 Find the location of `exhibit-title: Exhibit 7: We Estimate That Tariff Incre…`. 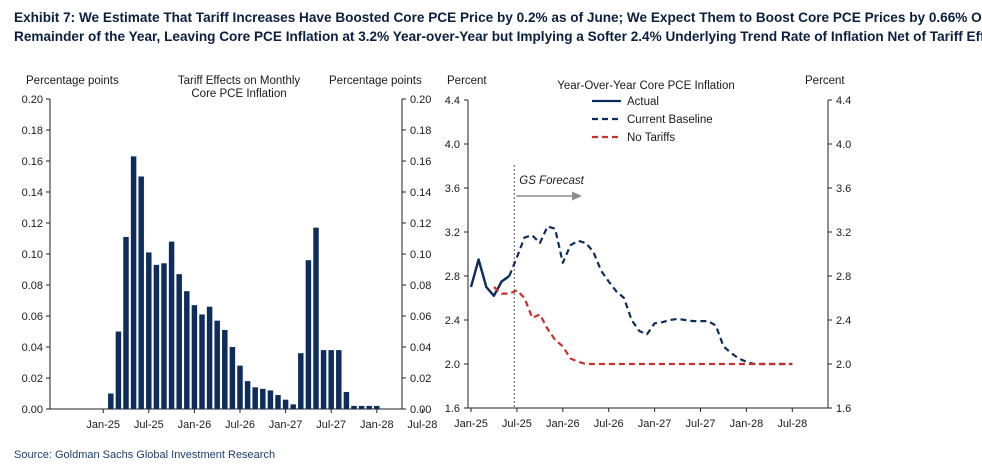

exhibit-title: Exhibit 7: We Estimate That Tariff Incre… is located at coordinates (498, 27).